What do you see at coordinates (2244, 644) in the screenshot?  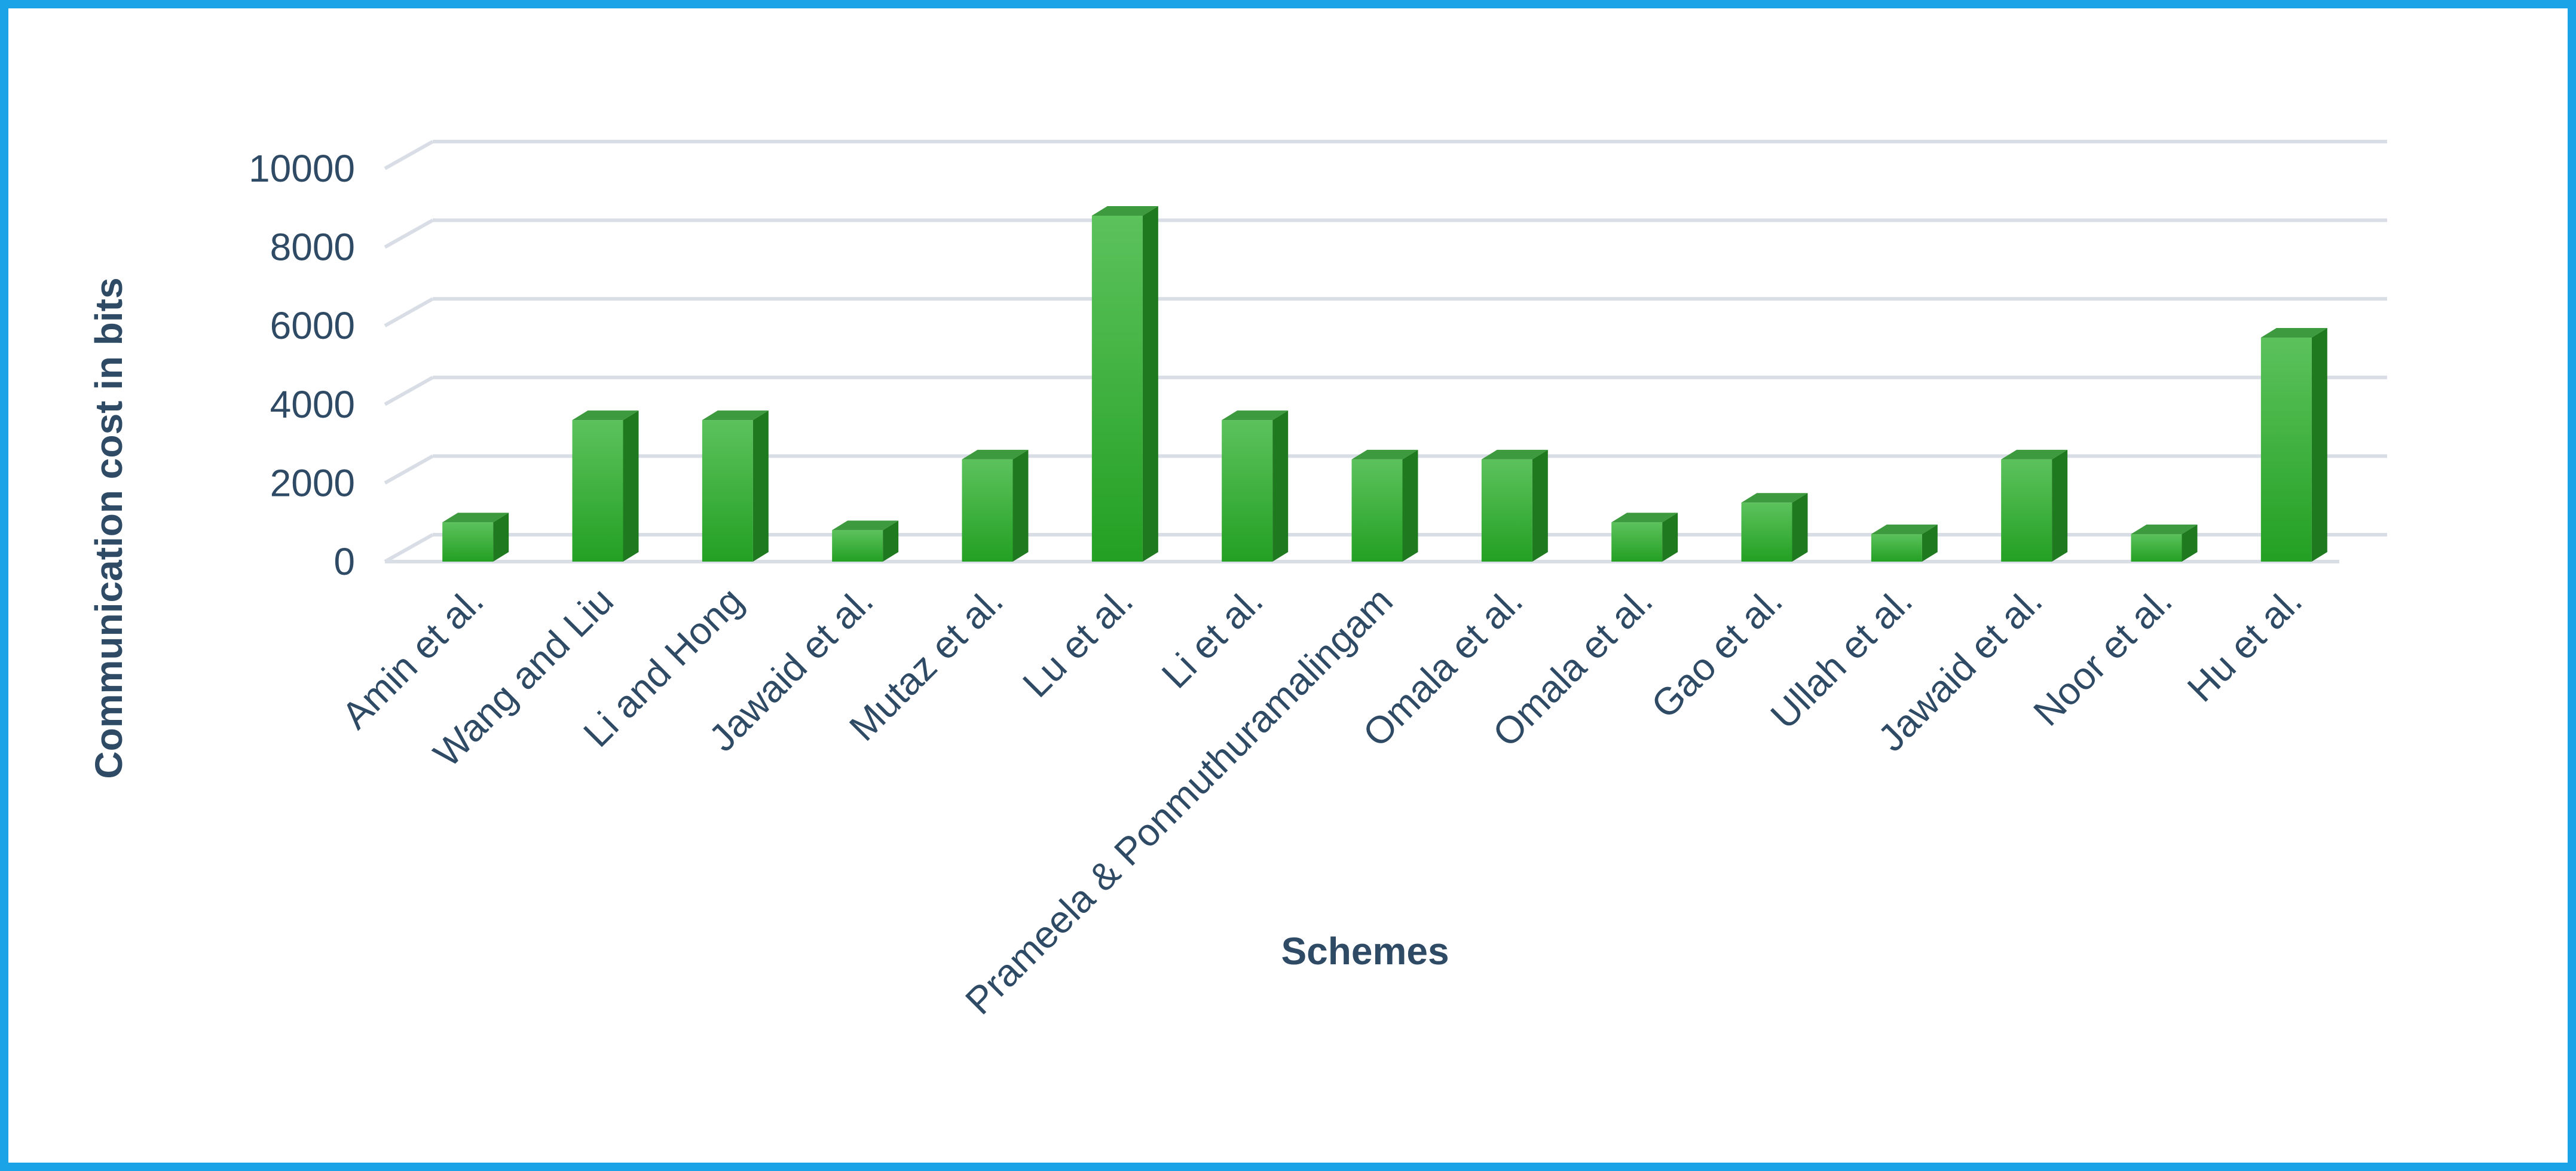 I see `x-tick-label: Hu et al.` at bounding box center [2244, 644].